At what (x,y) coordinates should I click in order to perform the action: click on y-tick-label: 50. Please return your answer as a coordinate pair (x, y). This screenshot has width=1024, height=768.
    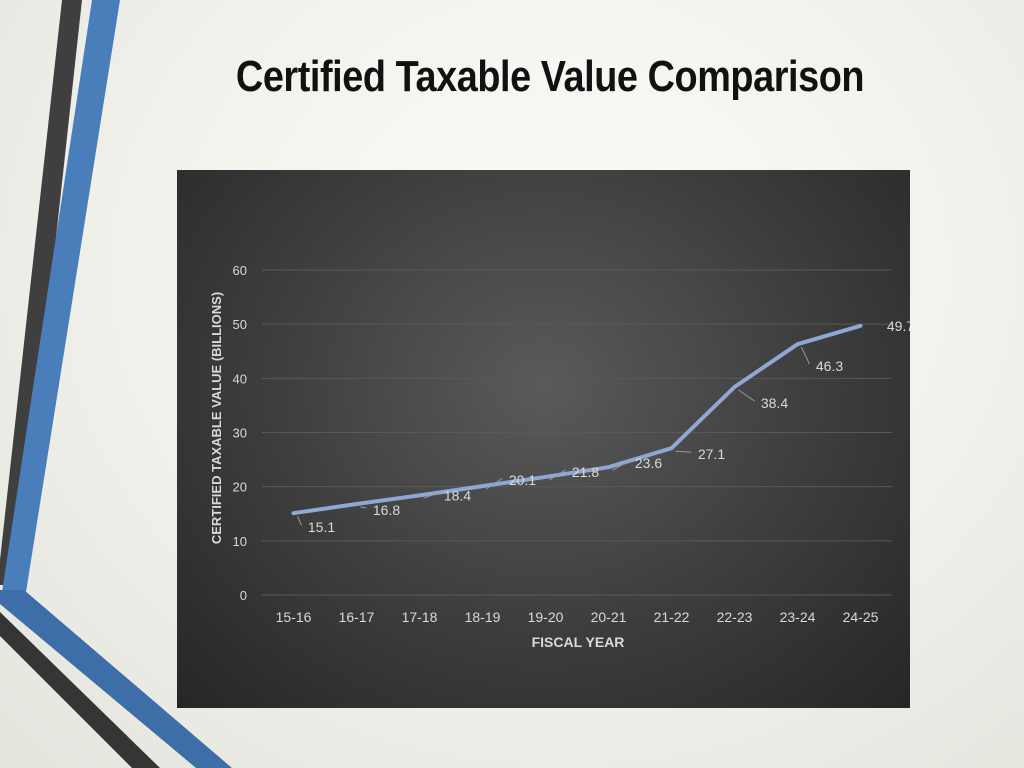
    Looking at the image, I should click on (240, 324).